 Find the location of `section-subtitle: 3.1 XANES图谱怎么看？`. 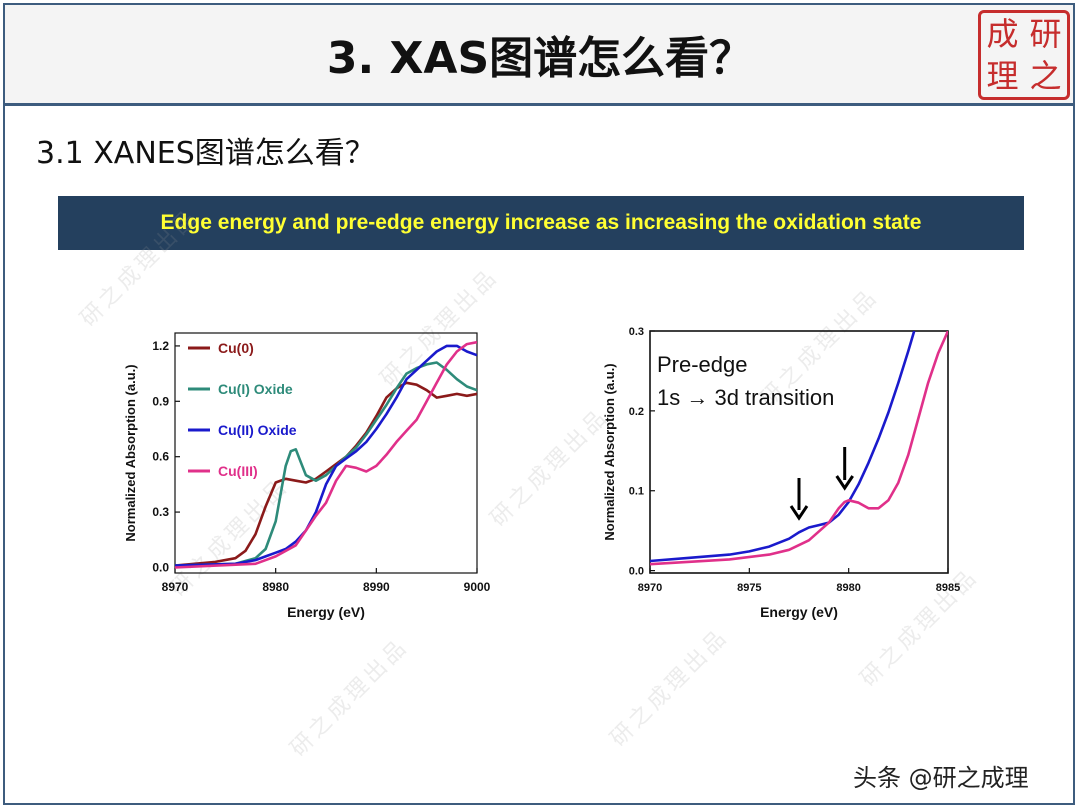

section-subtitle: 3.1 XANES图谱怎么看？ is located at coordinates (205, 153).